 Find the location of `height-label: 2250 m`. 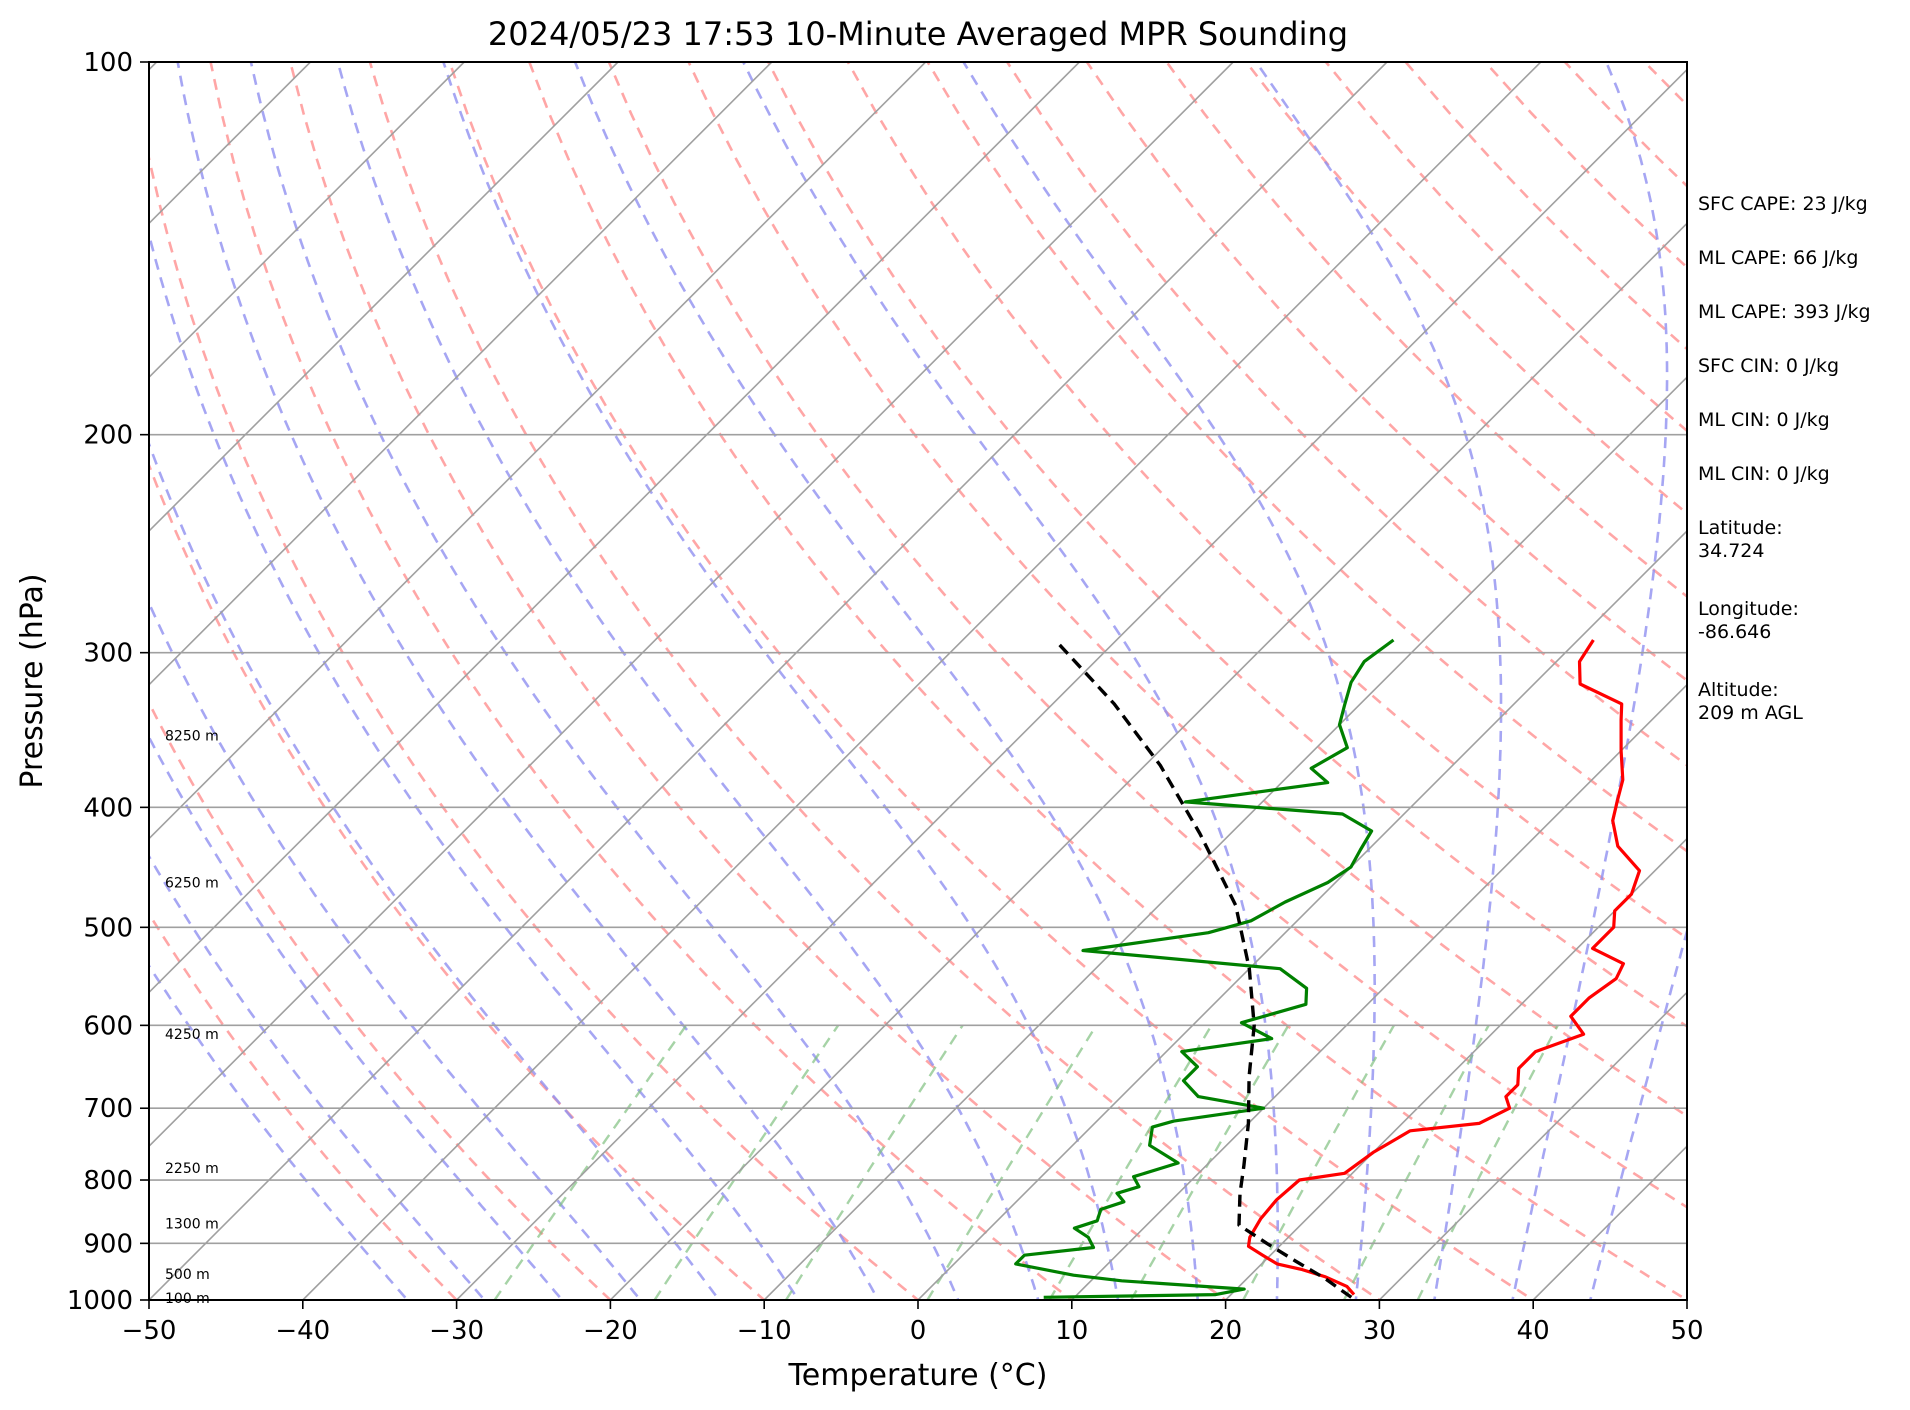

height-label: 2250 m is located at coordinates (192, 1169).